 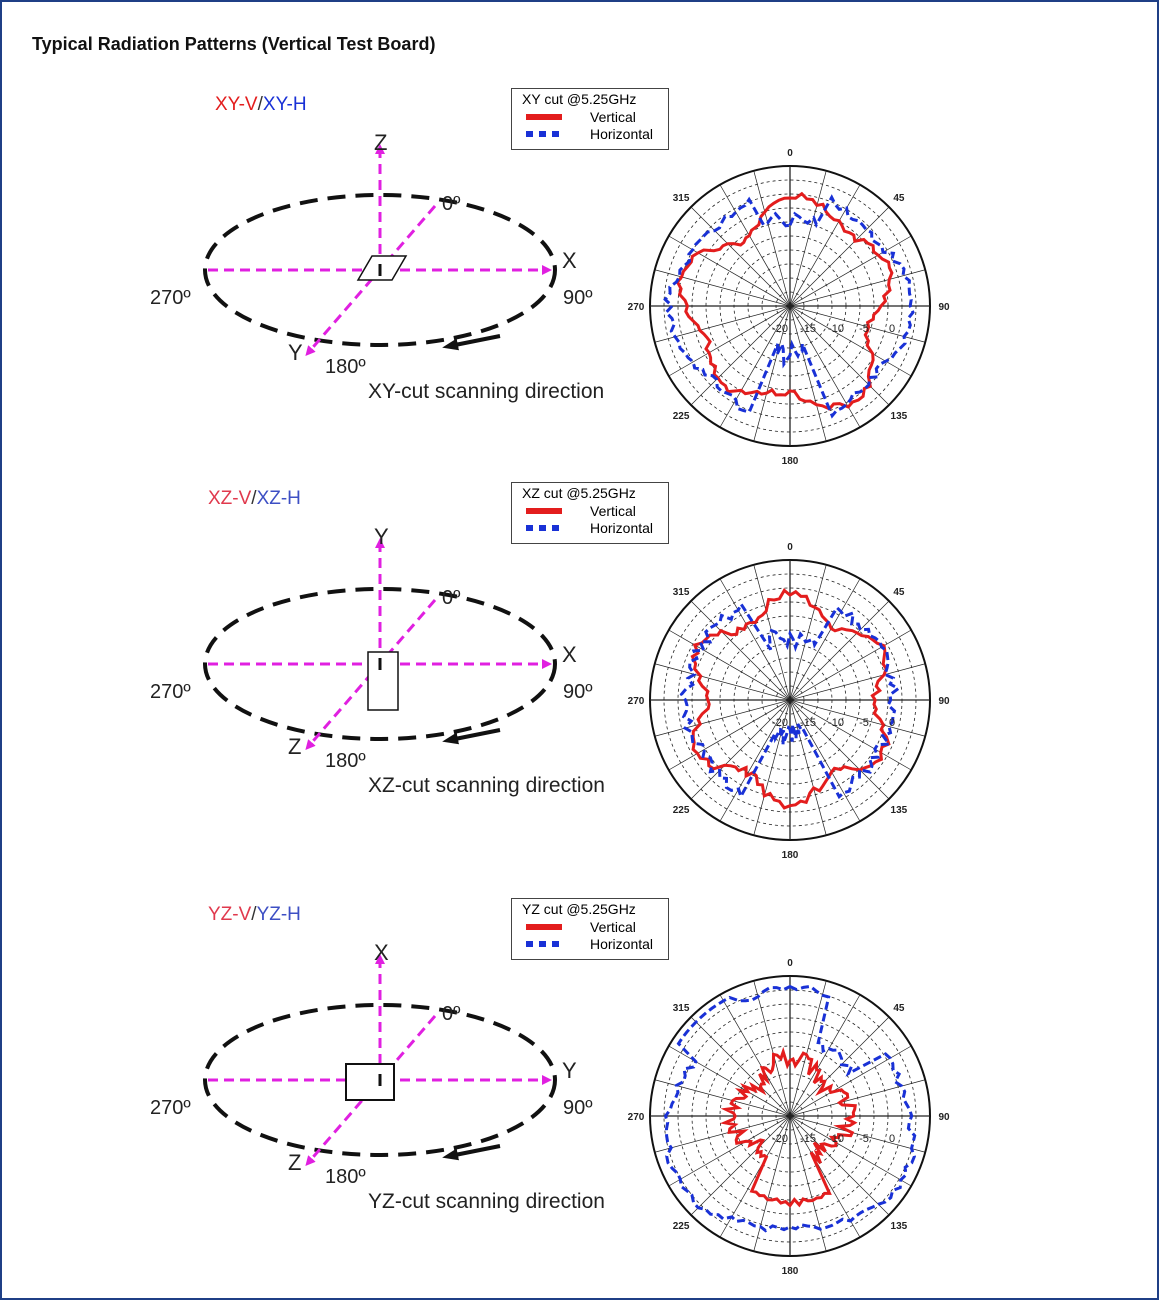 What do you see at coordinates (381, 536) in the screenshot?
I see `vertical-axis-label: Y` at bounding box center [381, 536].